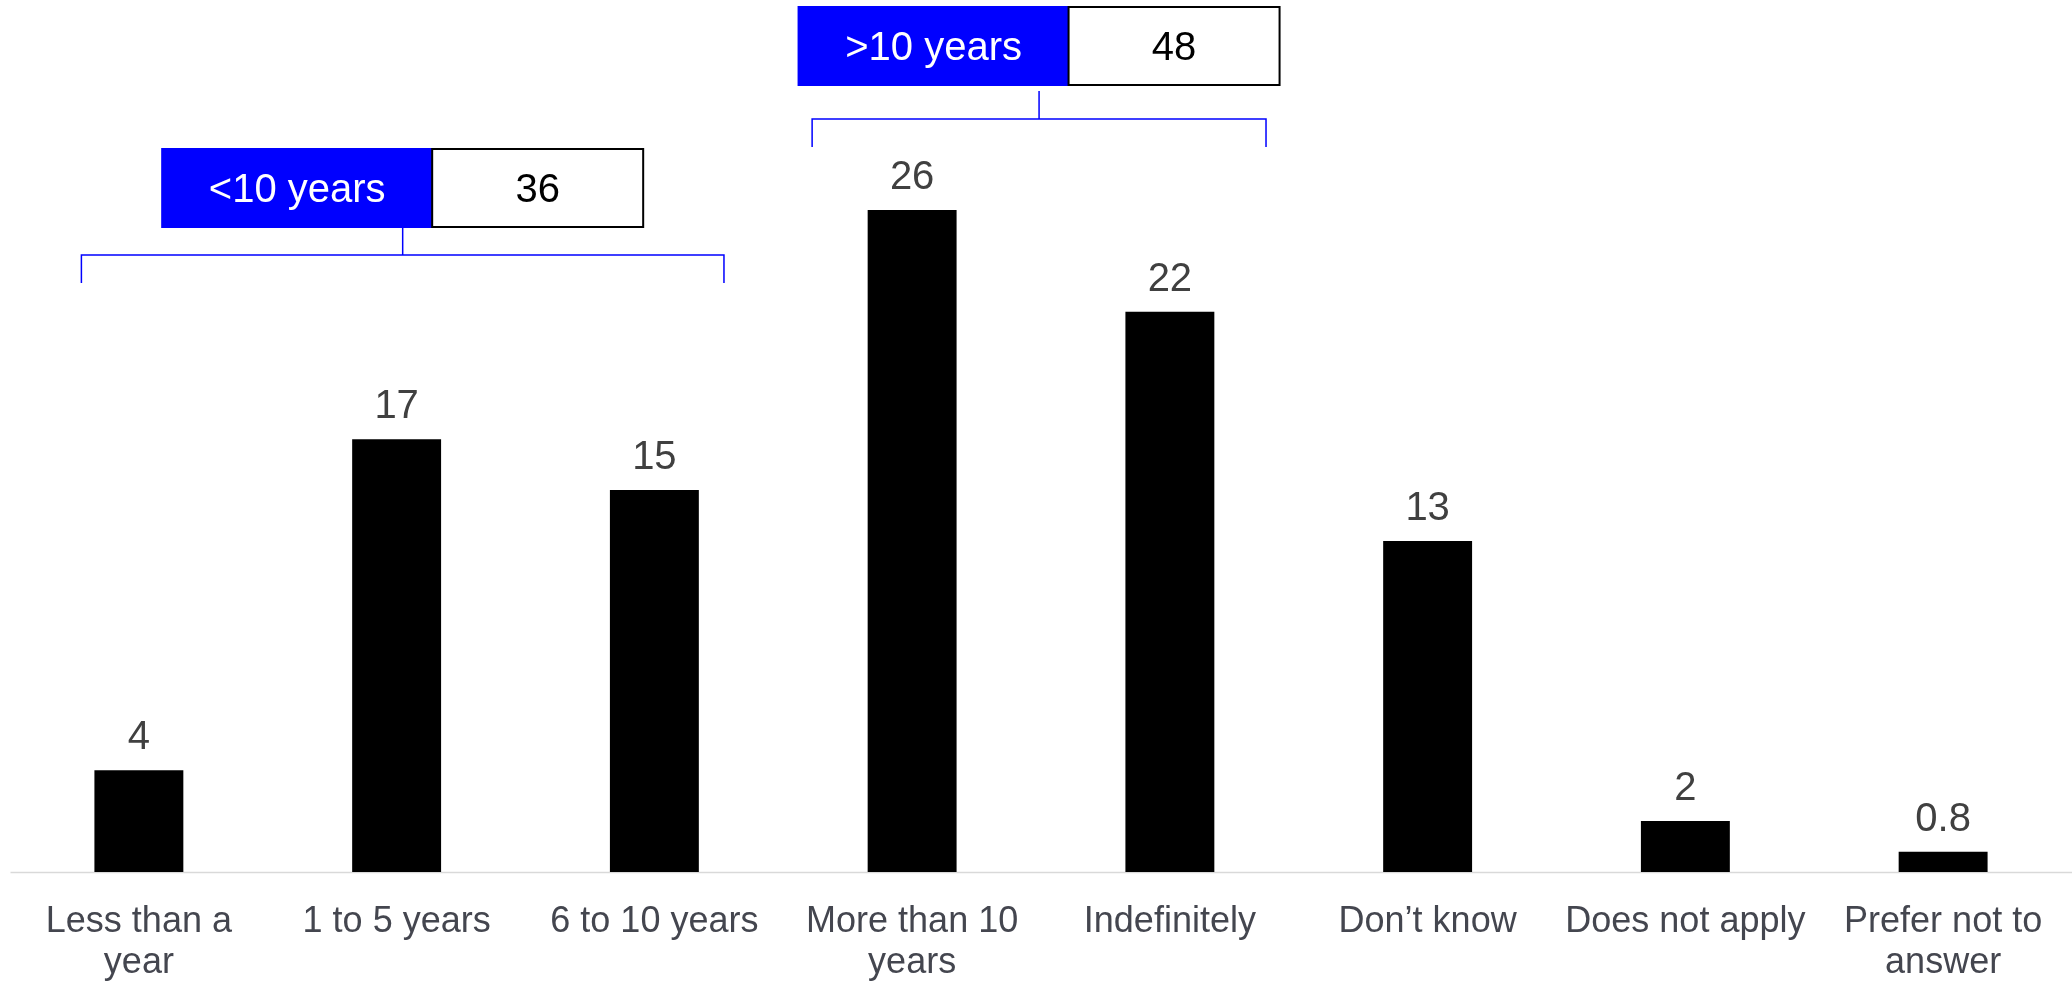 The height and width of the screenshot is (982, 2072). I want to click on x-tick-label: Less than a year, so click(139, 939).